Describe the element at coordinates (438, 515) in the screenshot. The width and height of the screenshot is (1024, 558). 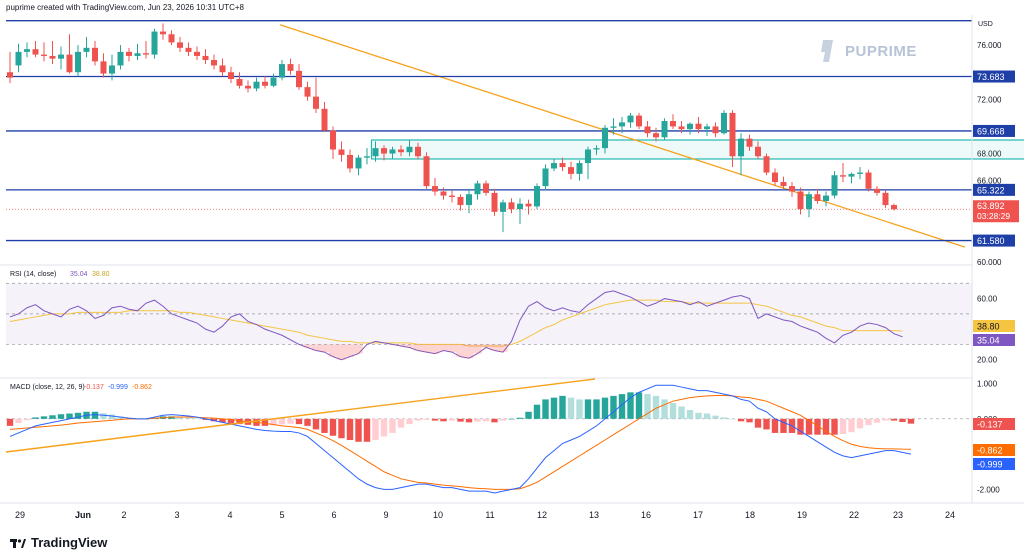
I see `x-axis-tick-8: 10` at that location.